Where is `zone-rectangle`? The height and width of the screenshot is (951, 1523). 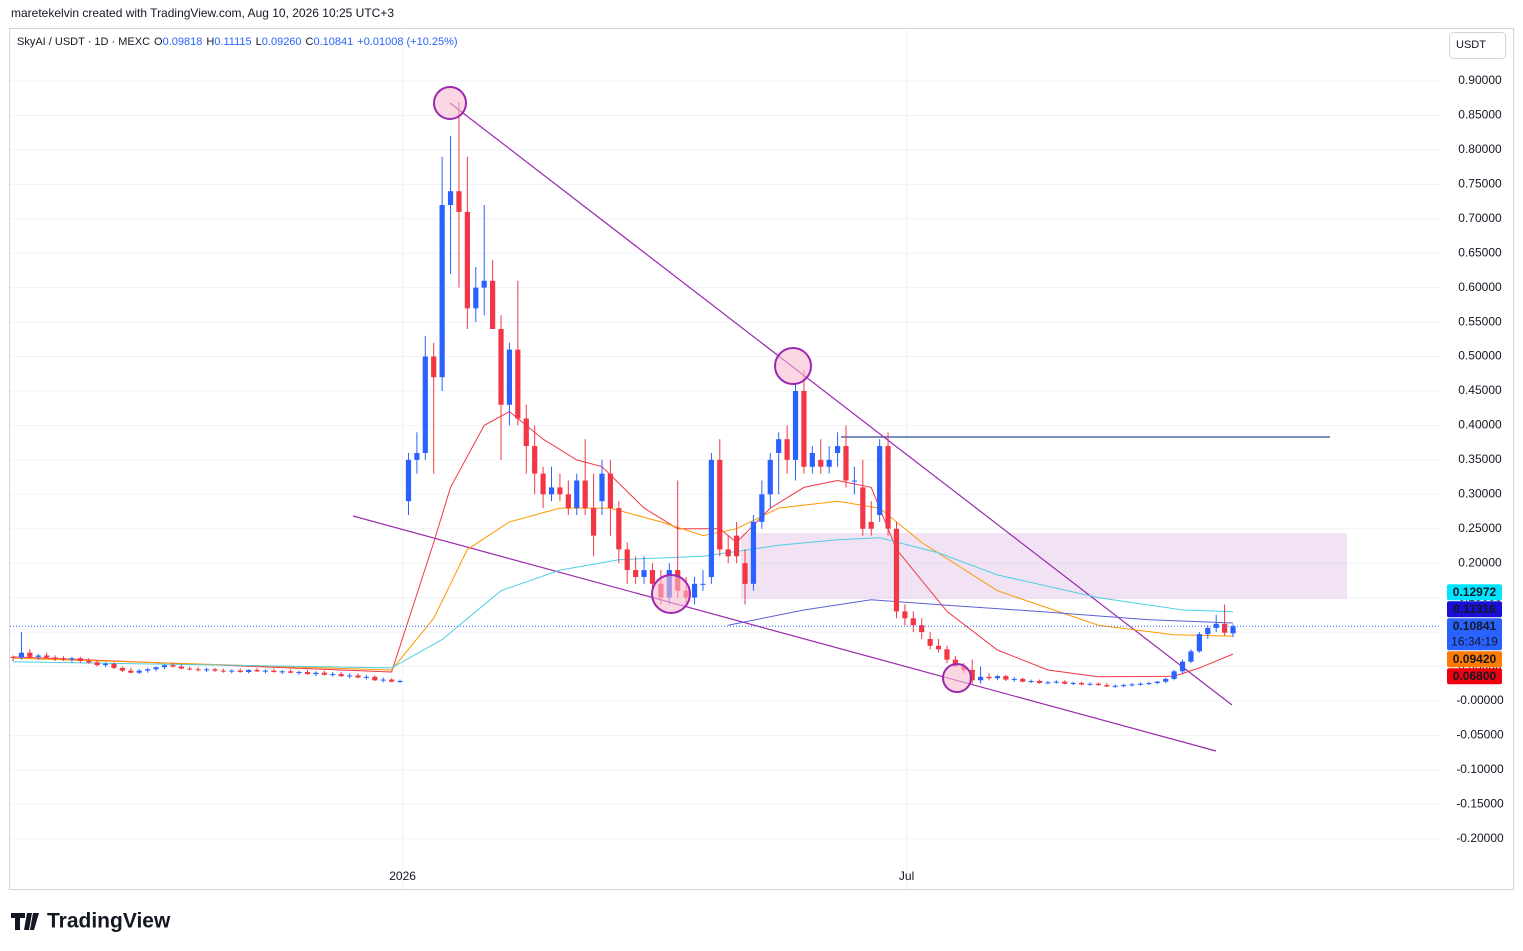 zone-rectangle is located at coordinates (1044, 566).